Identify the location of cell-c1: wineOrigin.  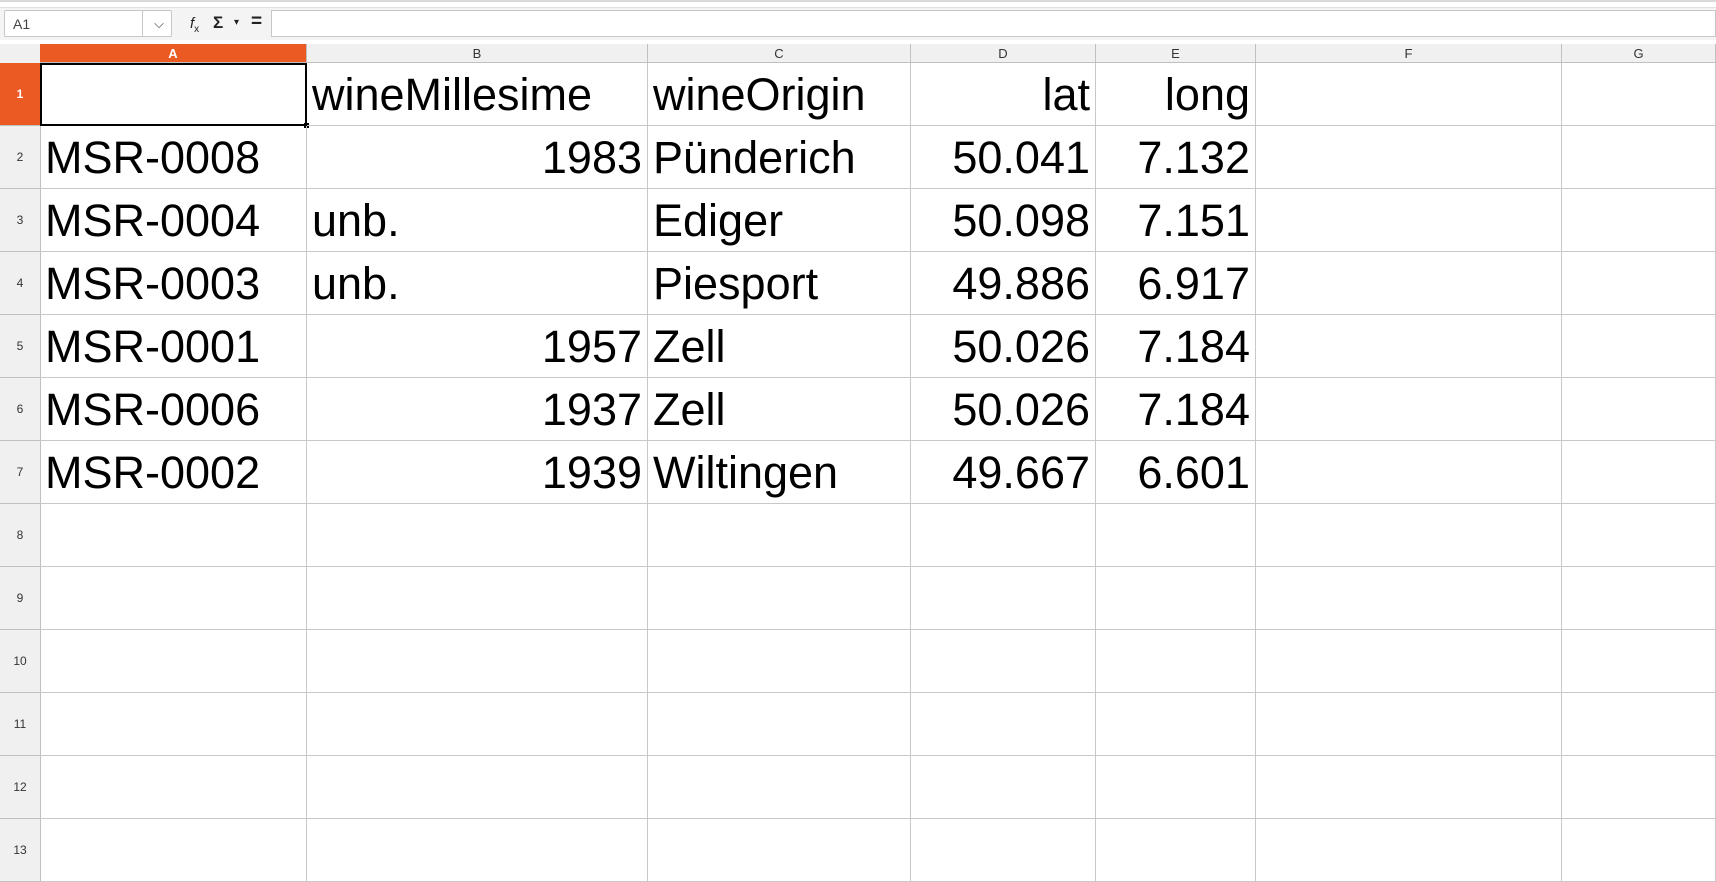
(779, 94).